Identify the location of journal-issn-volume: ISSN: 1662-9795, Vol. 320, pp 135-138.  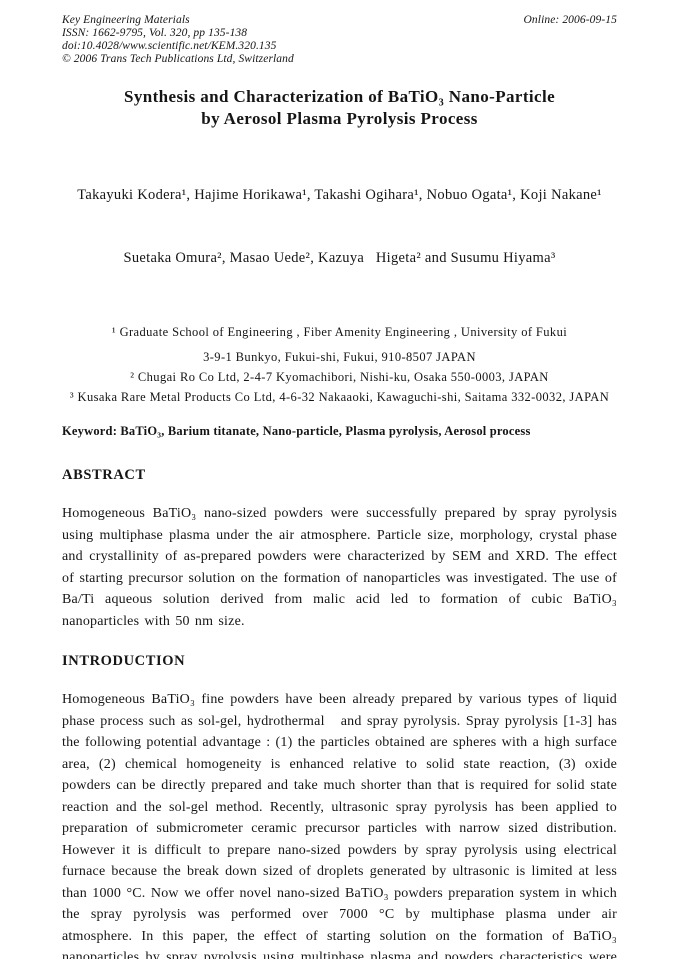
(155, 33).